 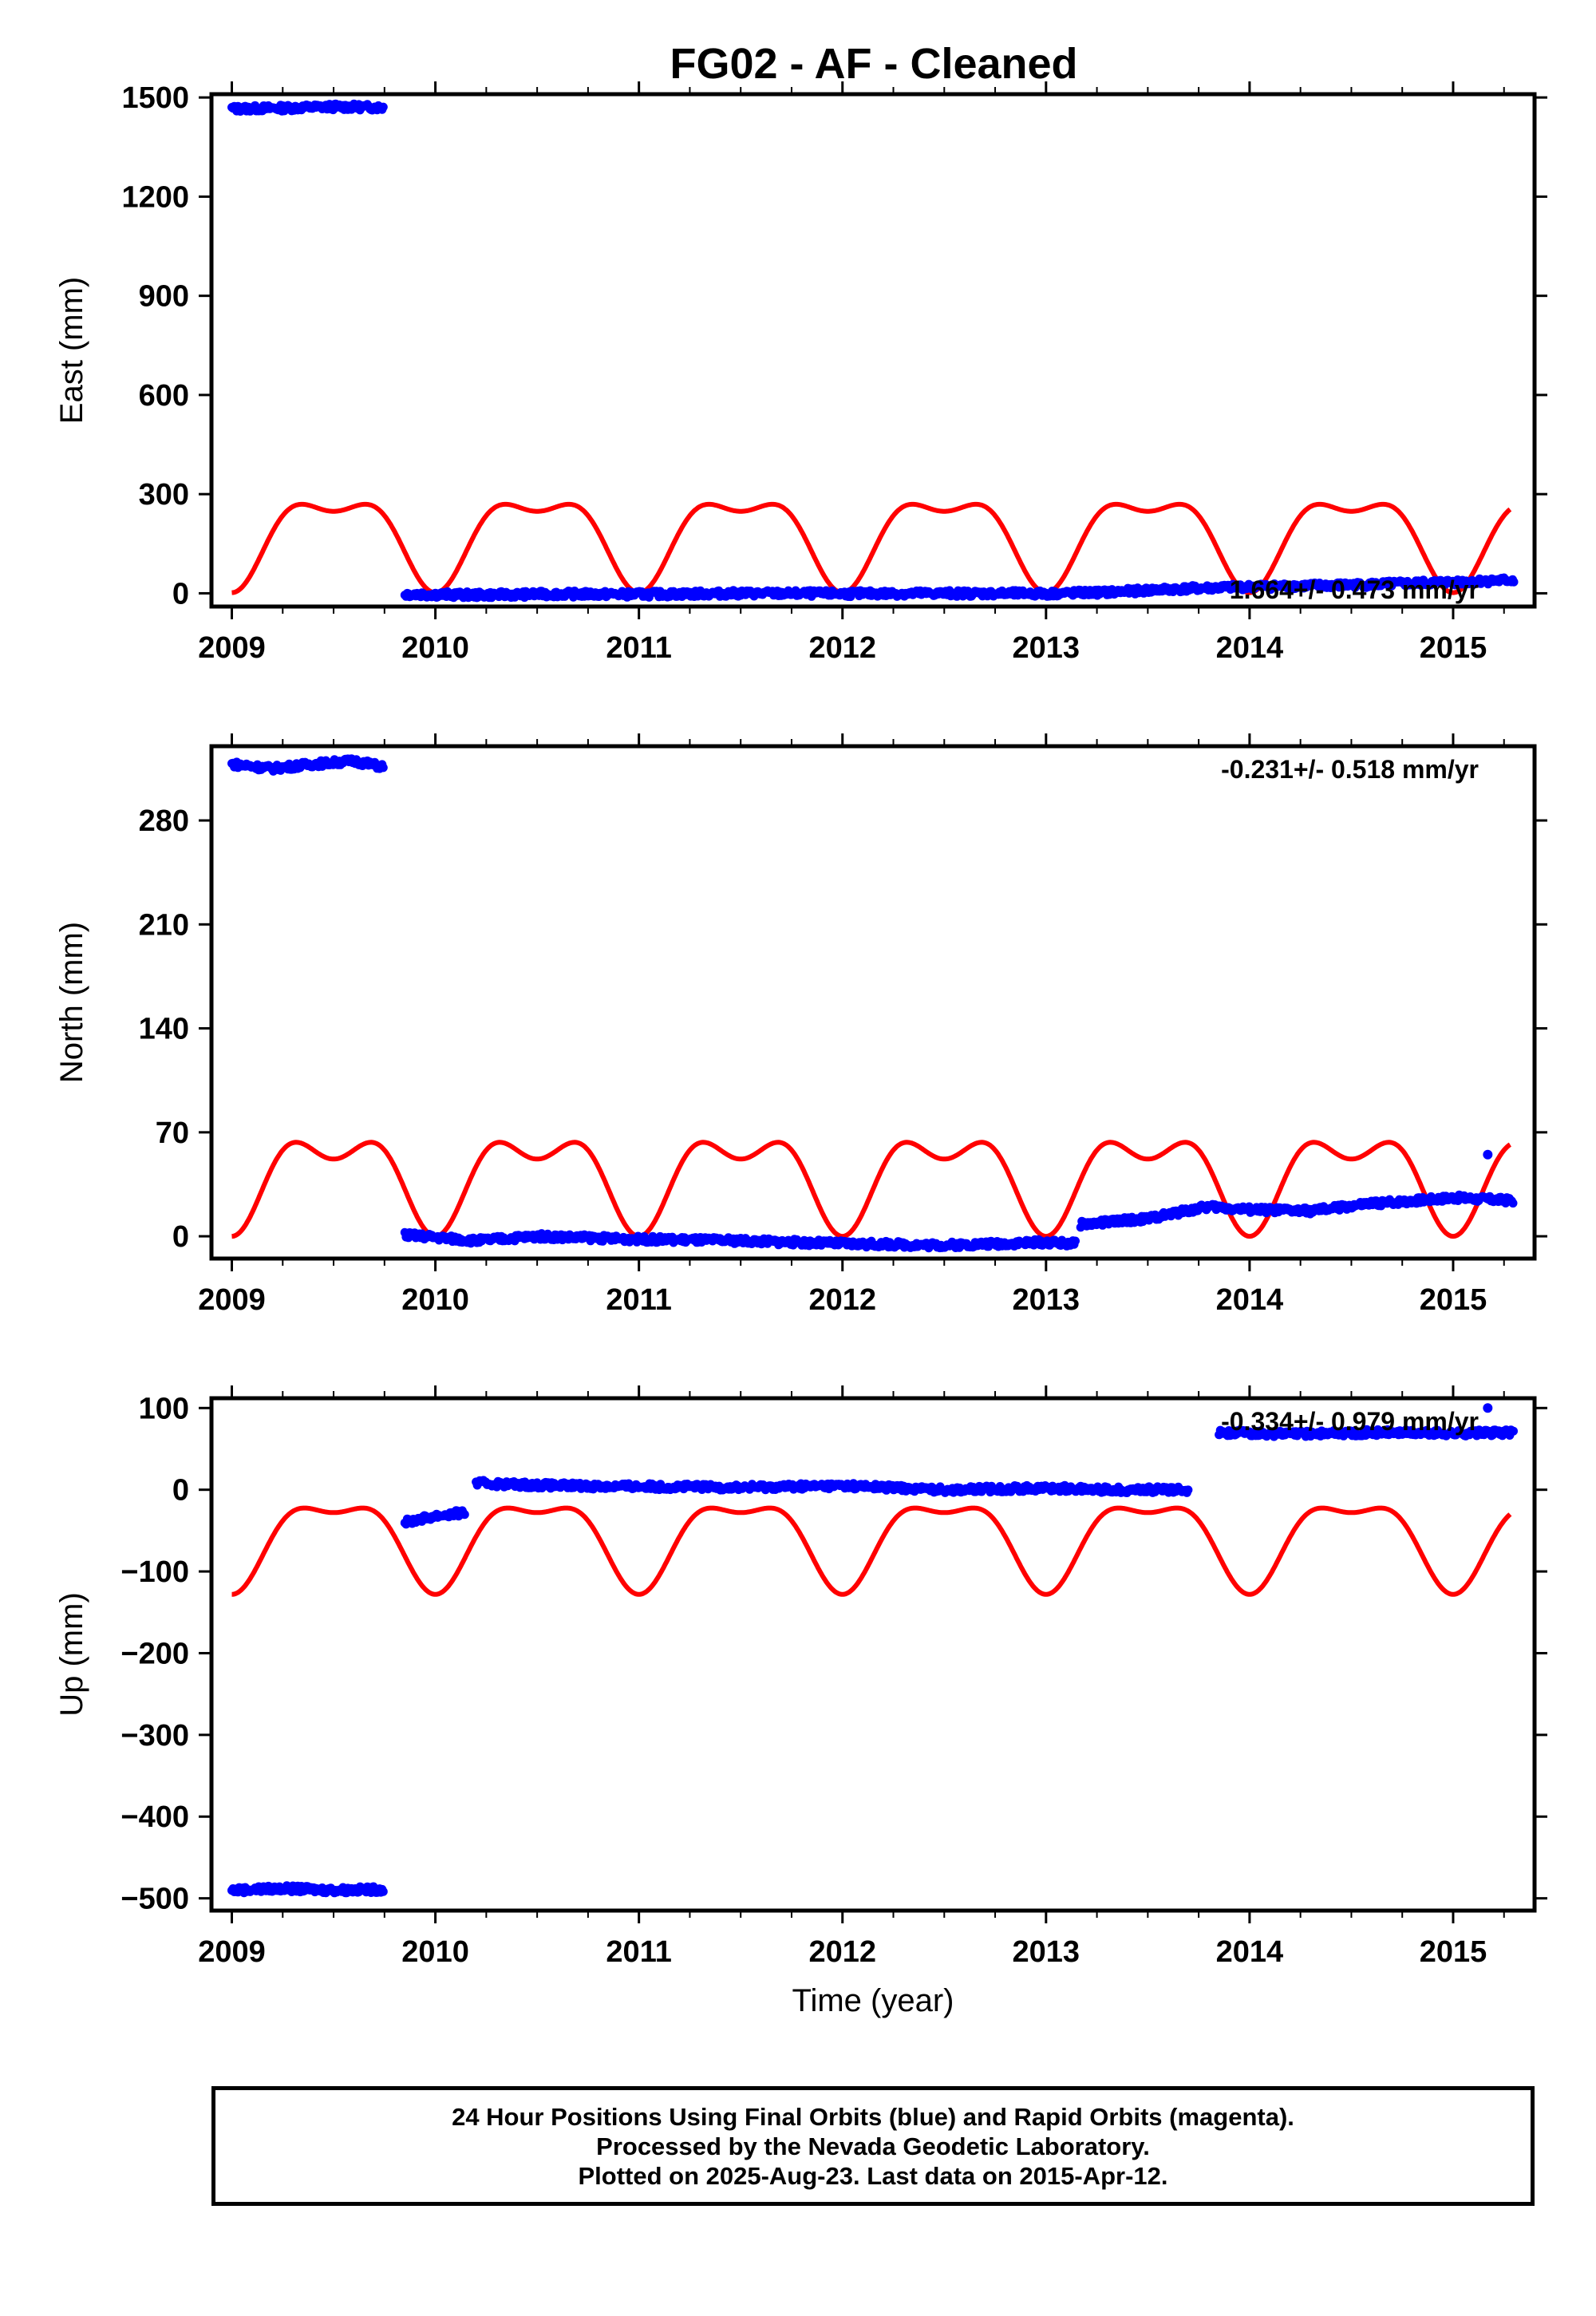 What do you see at coordinates (164, 1029) in the screenshot?
I see `y-tick-label: 140` at bounding box center [164, 1029].